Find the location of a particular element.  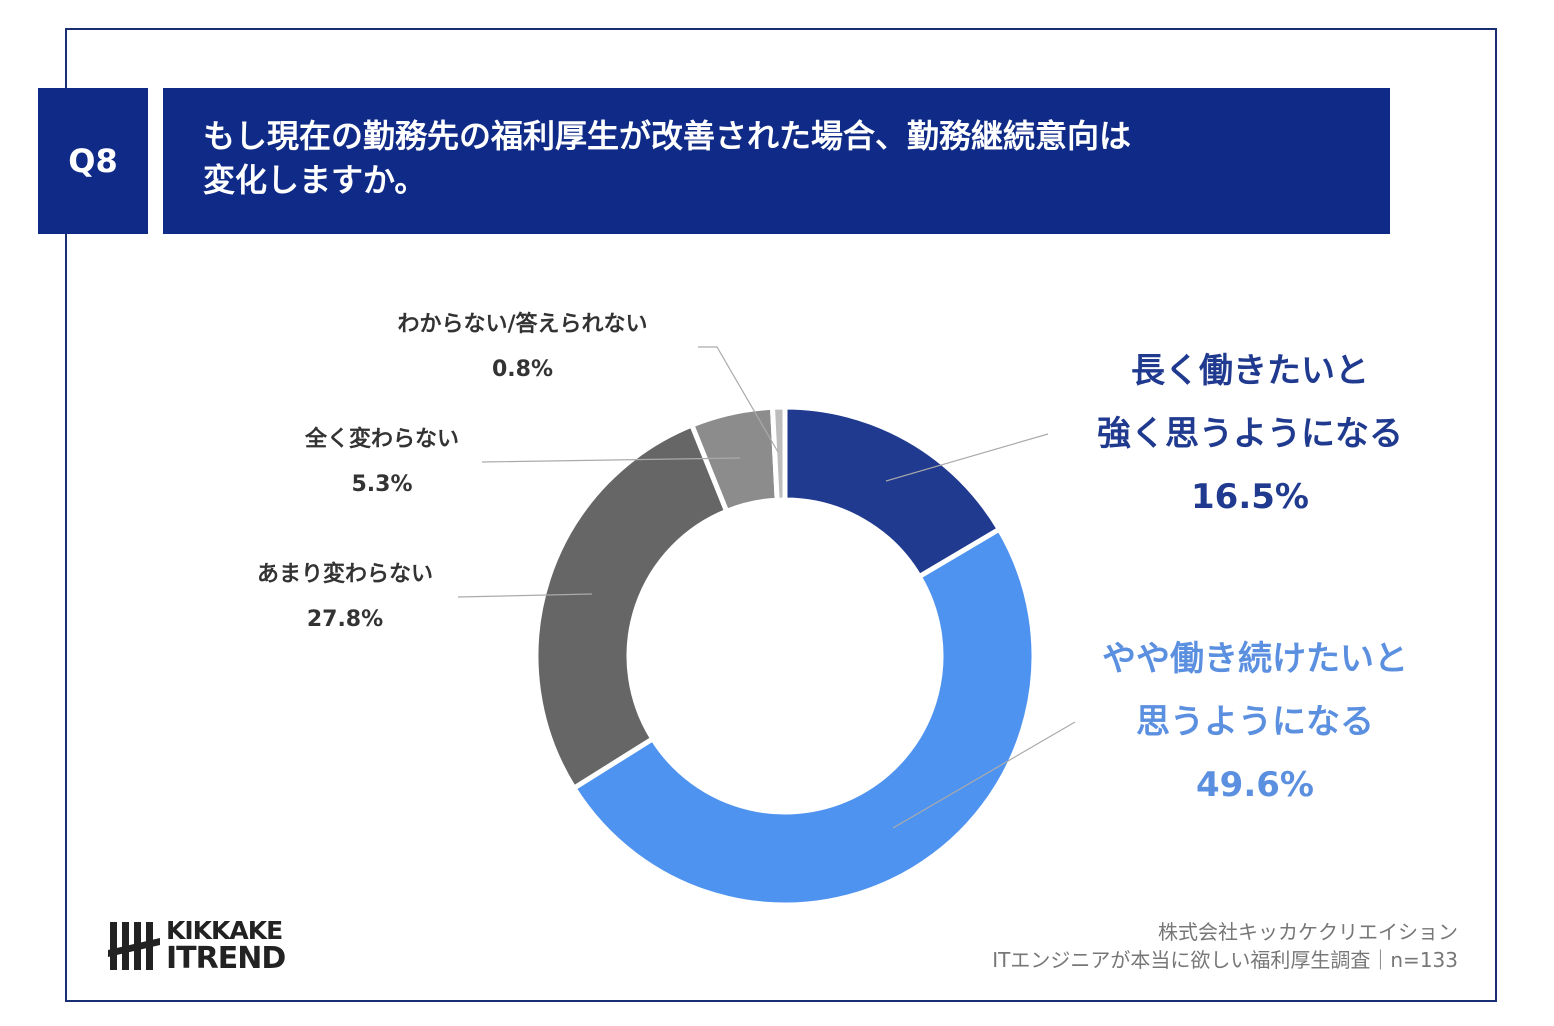

source-company: 株式会社キッカケクリエイション is located at coordinates (1308, 932).